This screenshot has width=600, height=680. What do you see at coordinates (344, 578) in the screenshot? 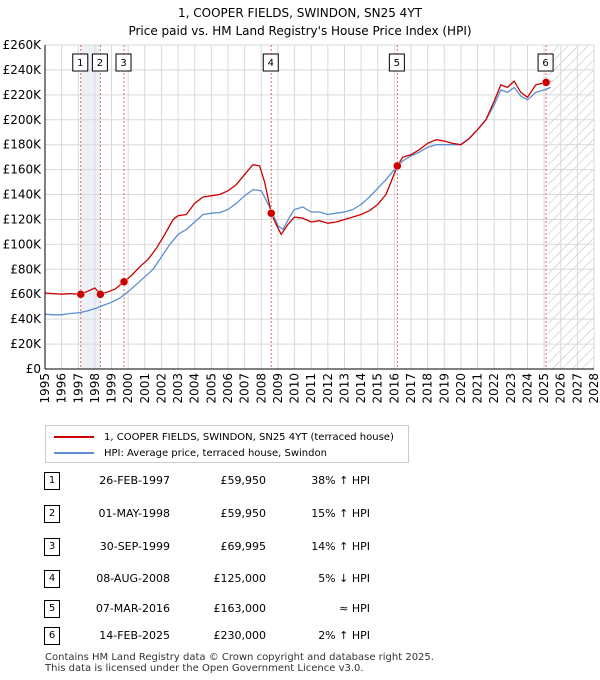
I see `hpi-comparison: 5% ↓ HPI` at bounding box center [344, 578].